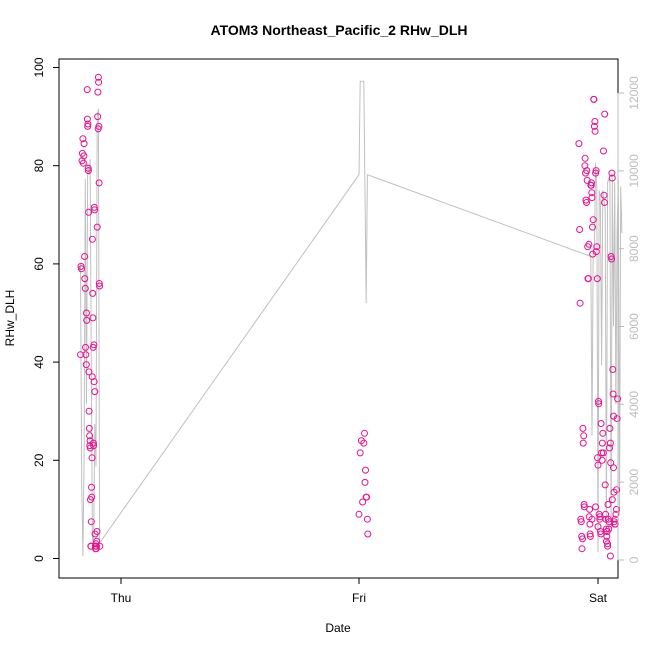 Image resolution: width=650 pixels, height=650 pixels. Describe the element at coordinates (339, 30) in the screenshot. I see `chart-title: ATOM3 Northeast_Pacific_2 RHw_DLH` at that location.